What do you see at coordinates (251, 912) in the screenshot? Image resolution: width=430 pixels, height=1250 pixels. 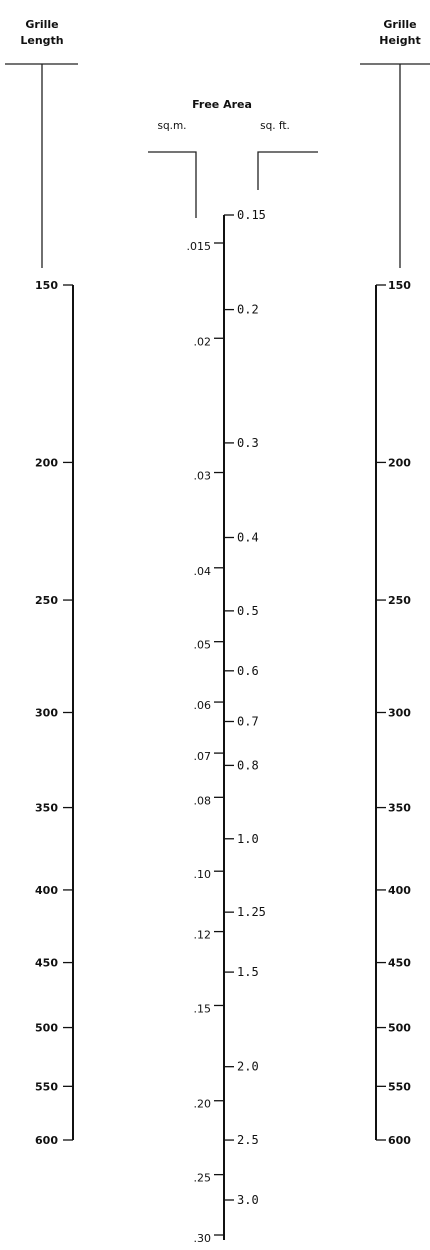 I see `sqft-tick-label: 1.25` at bounding box center [251, 912].